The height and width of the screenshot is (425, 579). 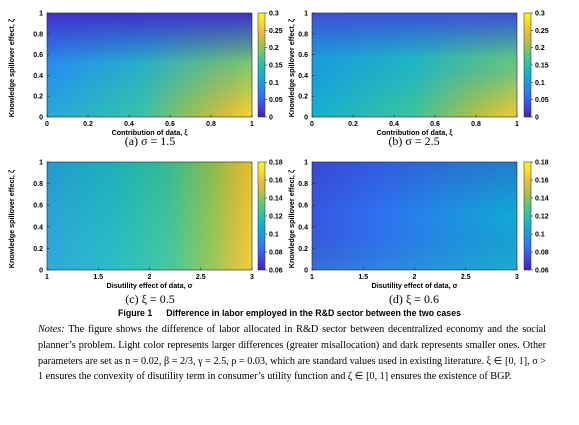 I want to click on heatmap-panel-b, so click(x=421, y=65).